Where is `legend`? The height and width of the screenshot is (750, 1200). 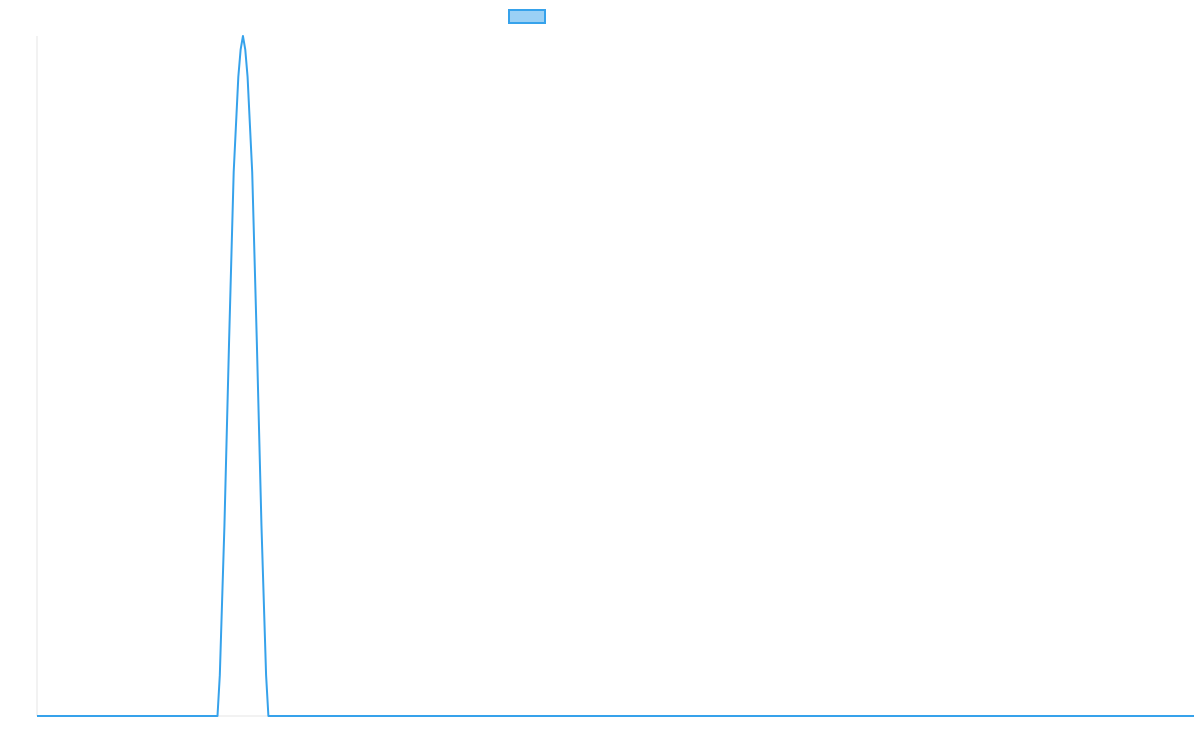
legend is located at coordinates (530, 16).